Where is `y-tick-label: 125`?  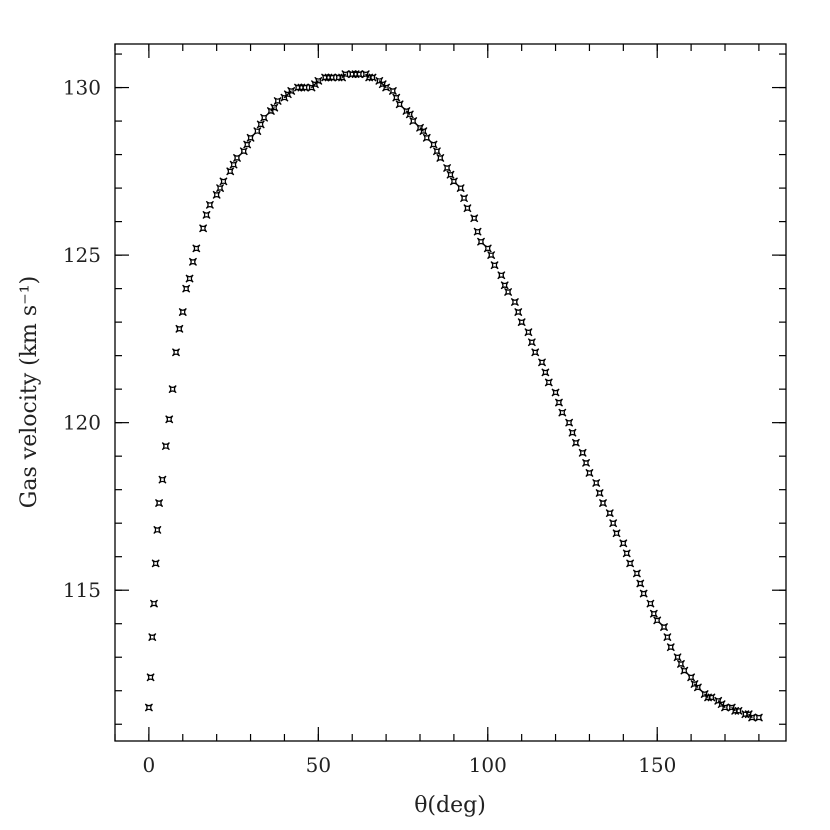 y-tick-label: 125 is located at coordinates (82, 255).